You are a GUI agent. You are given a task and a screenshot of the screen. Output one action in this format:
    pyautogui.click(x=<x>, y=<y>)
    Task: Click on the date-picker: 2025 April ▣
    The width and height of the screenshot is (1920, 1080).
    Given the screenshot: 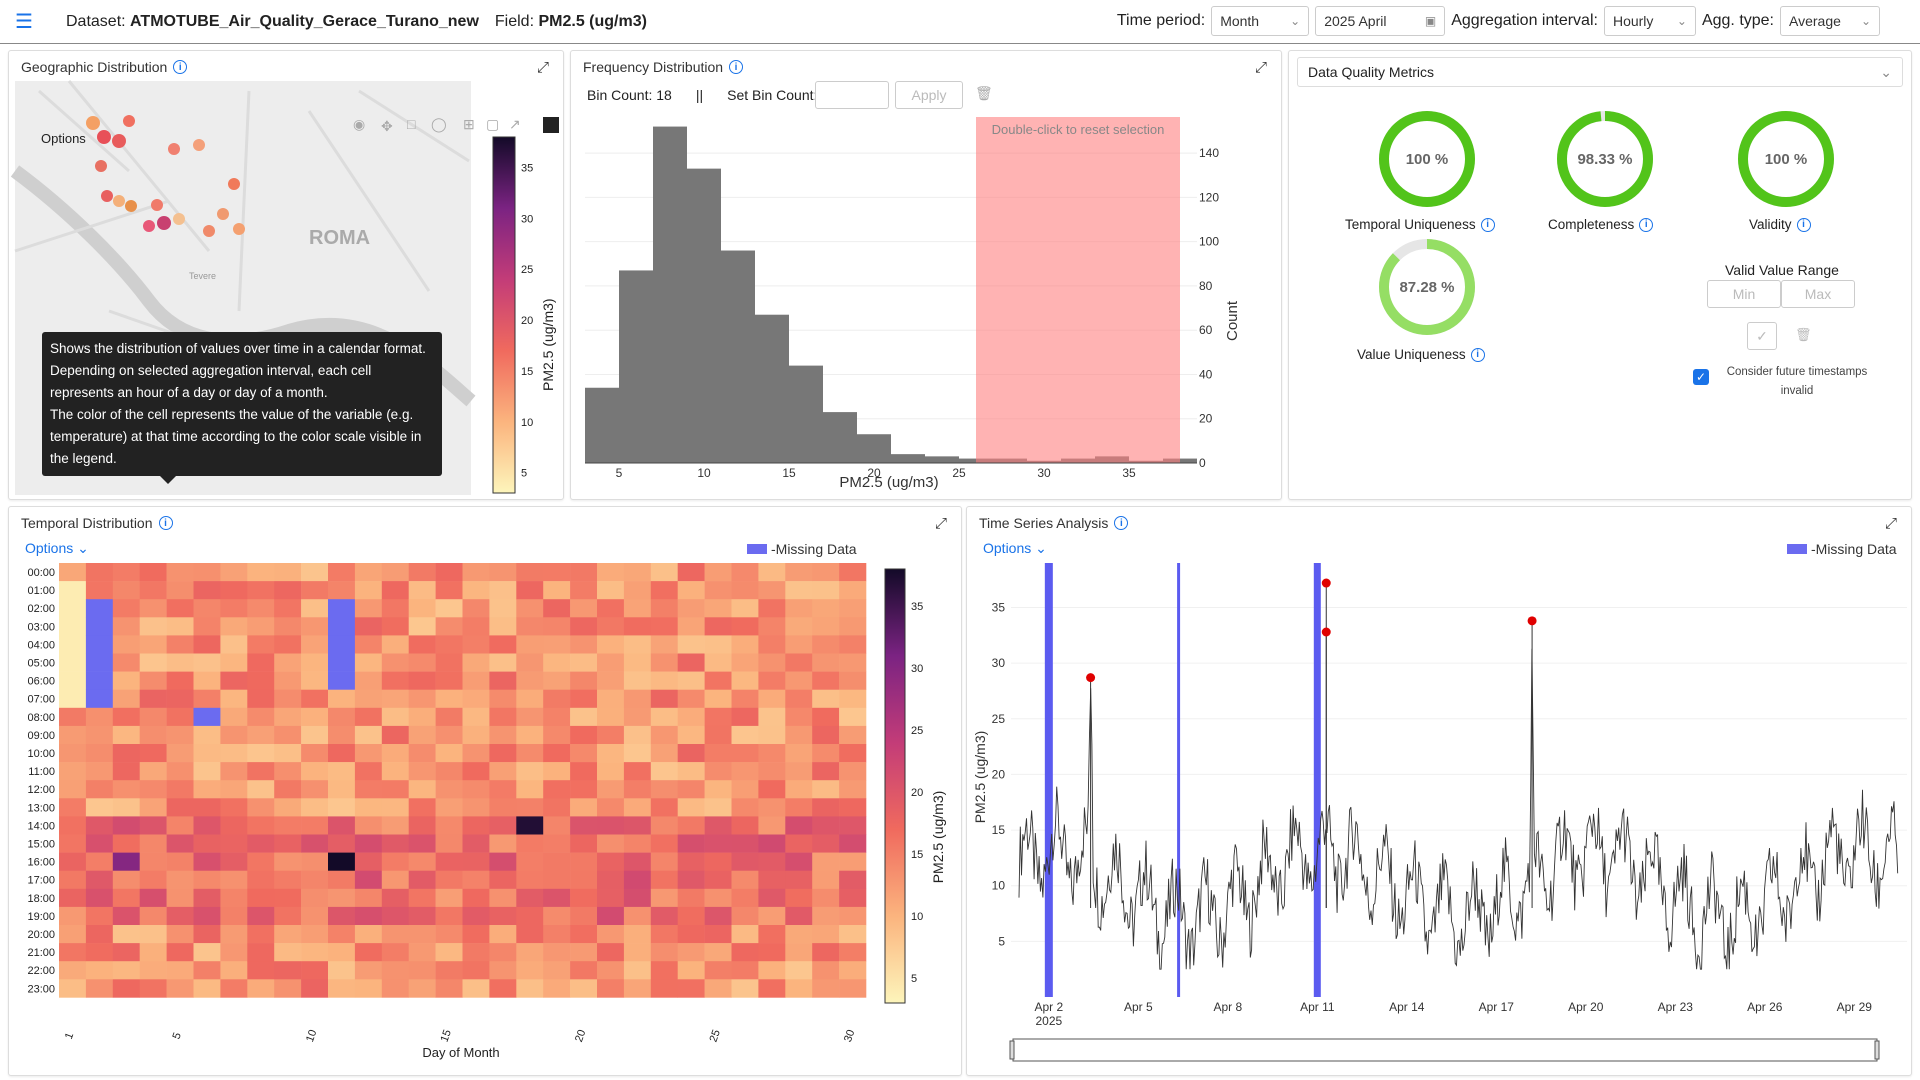 What is the action you would take?
    pyautogui.click(x=1380, y=21)
    